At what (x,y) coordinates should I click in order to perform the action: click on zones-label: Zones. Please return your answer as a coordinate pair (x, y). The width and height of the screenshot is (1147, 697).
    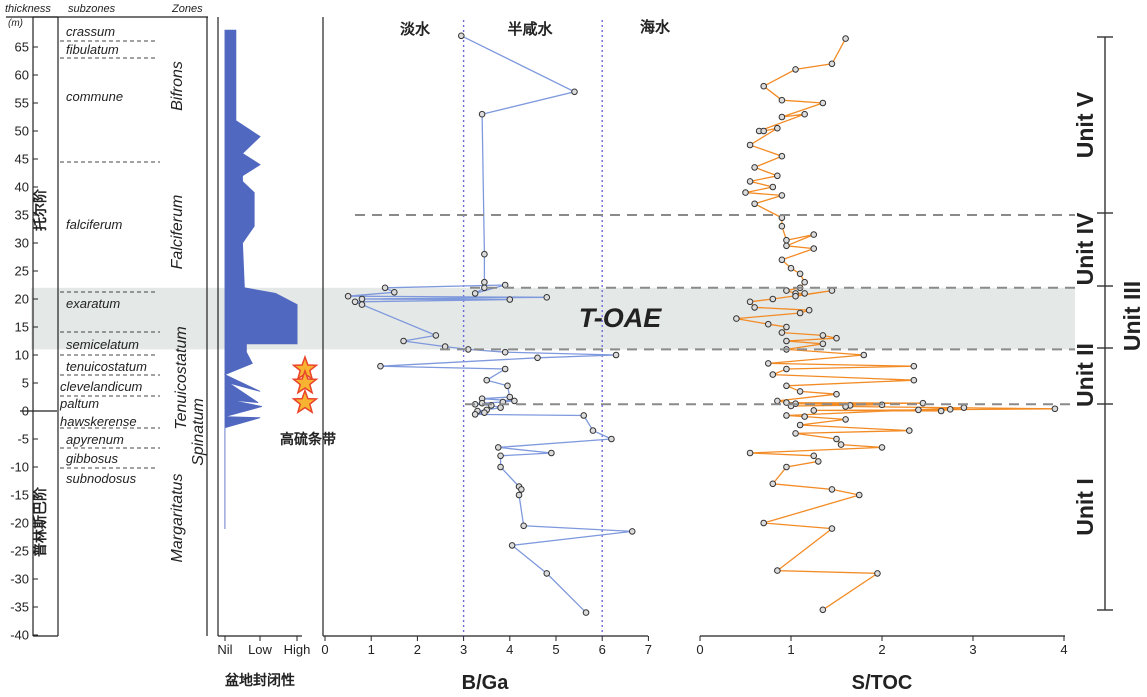
    Looking at the image, I should click on (187, 9).